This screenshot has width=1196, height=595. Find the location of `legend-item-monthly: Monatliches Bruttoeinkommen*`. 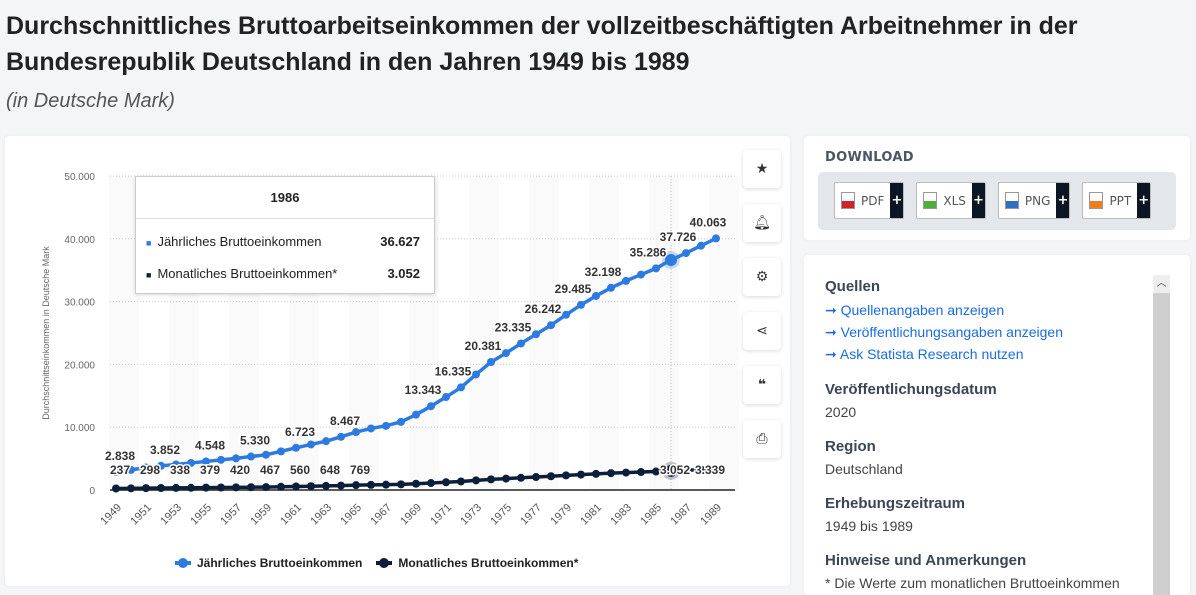

legend-item-monthly: Monatliches Bruttoeinkommen* is located at coordinates (477, 563).